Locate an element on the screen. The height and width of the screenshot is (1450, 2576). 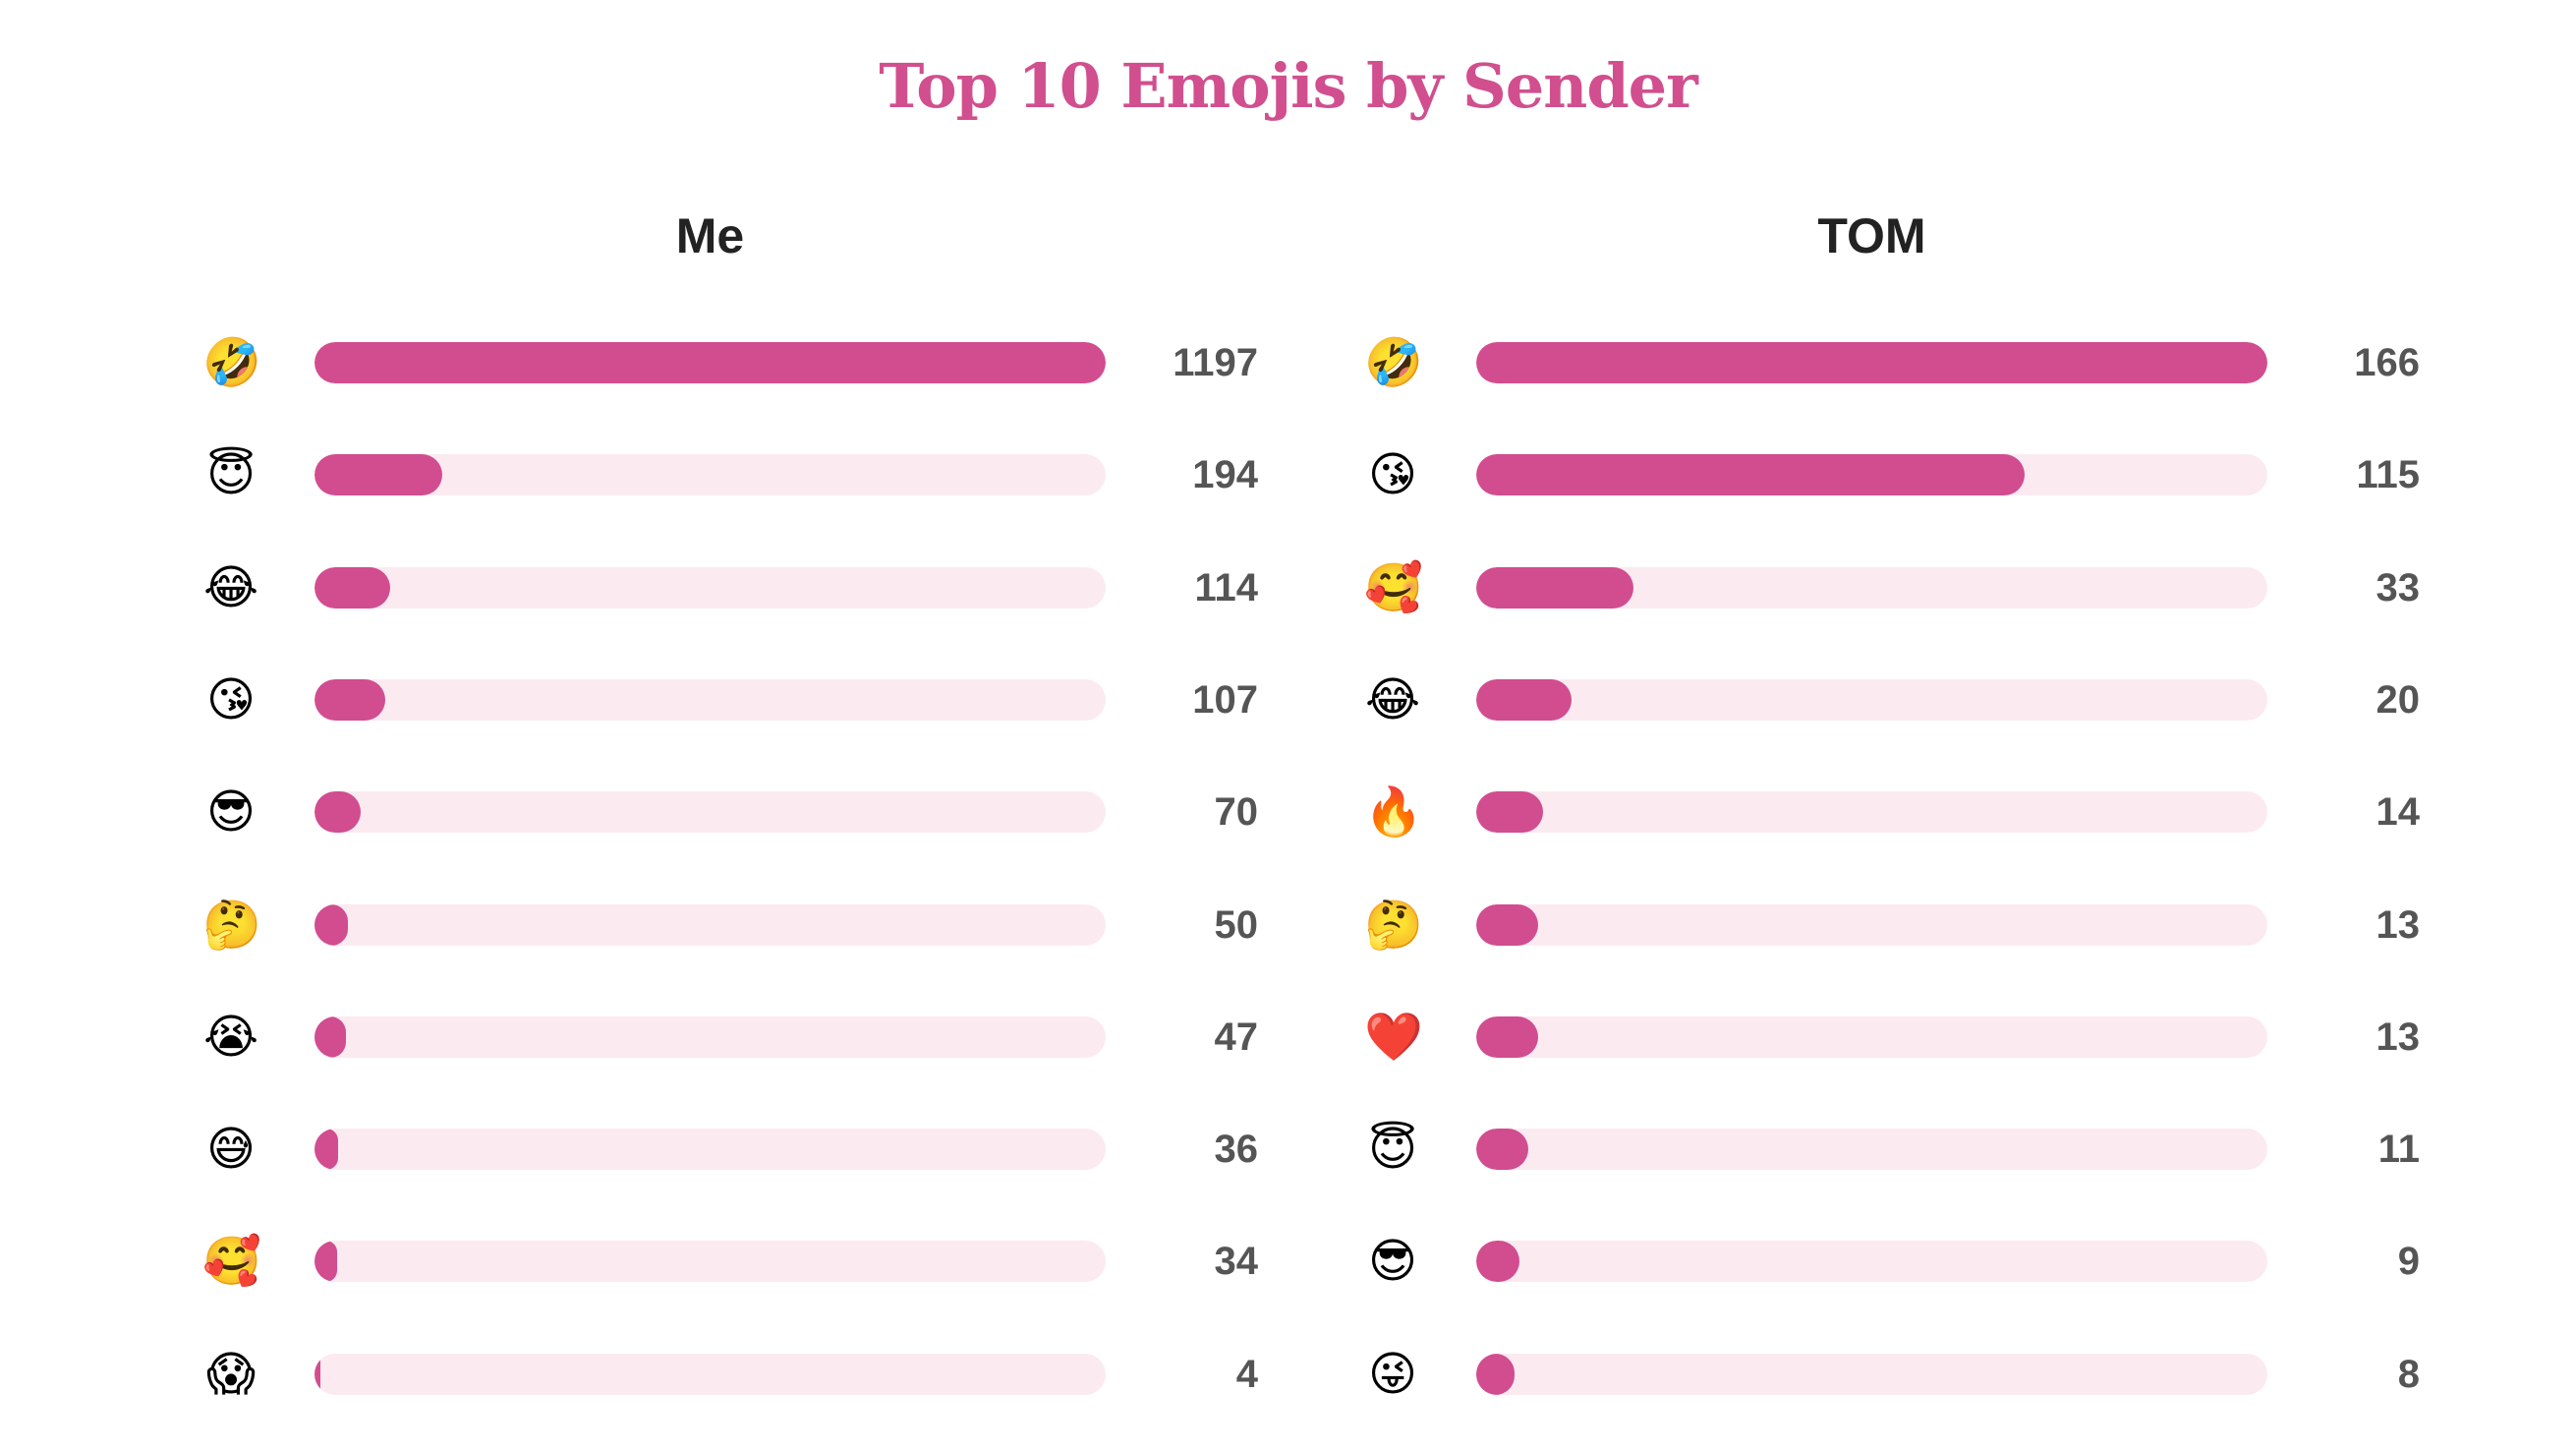
bar-row: 🤣 1197 is located at coordinates (816, 362).